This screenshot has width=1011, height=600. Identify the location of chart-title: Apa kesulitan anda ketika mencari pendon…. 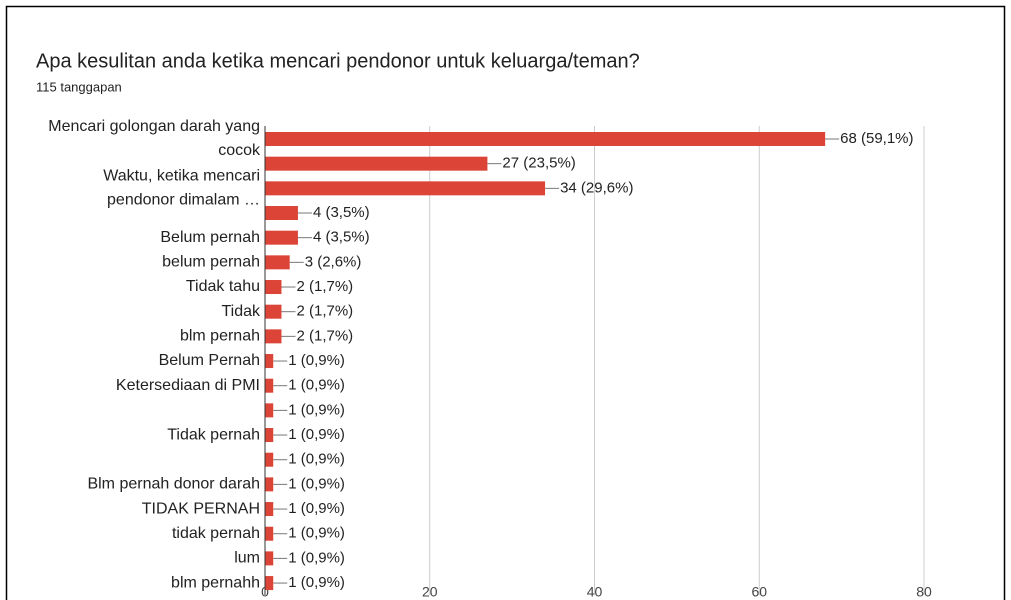
(338, 61).